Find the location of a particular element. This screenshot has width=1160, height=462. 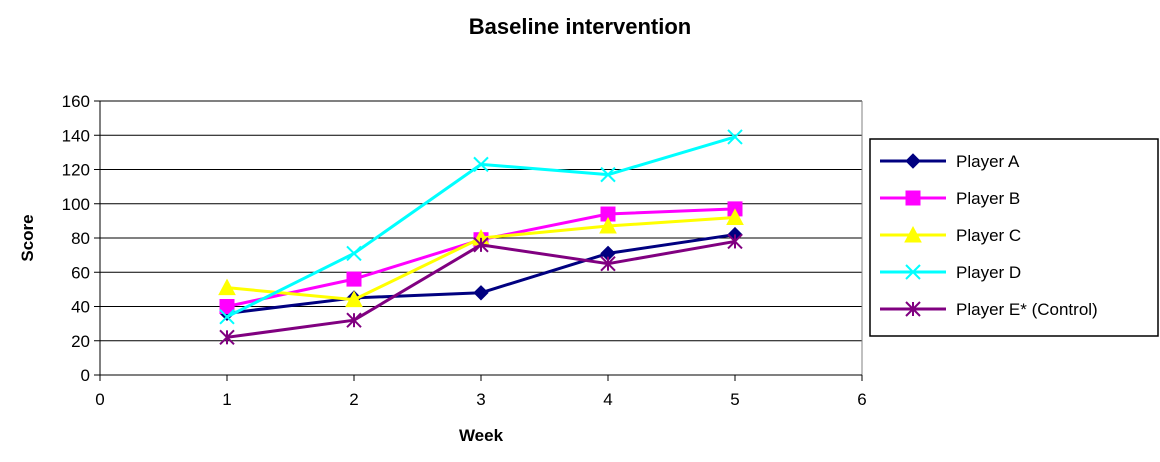

series-player-a-point is located at coordinates (481, 293).